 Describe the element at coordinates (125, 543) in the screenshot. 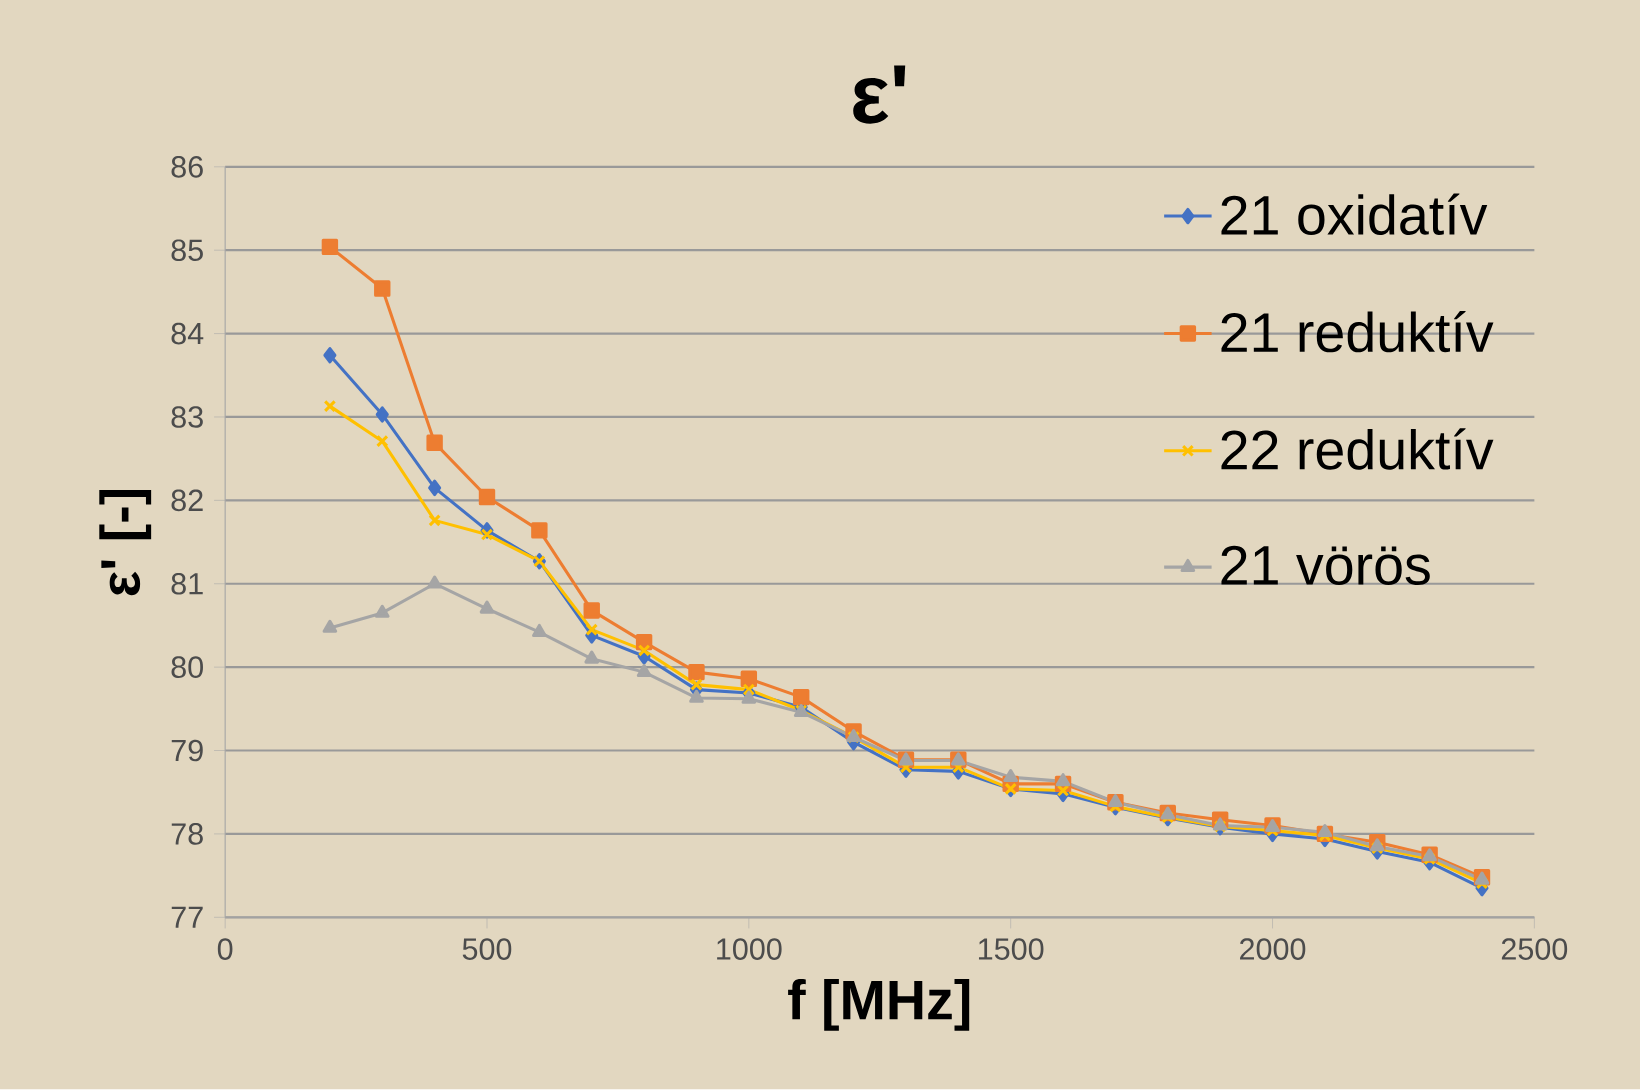

I see `y-axis-title: ε' [-]` at that location.